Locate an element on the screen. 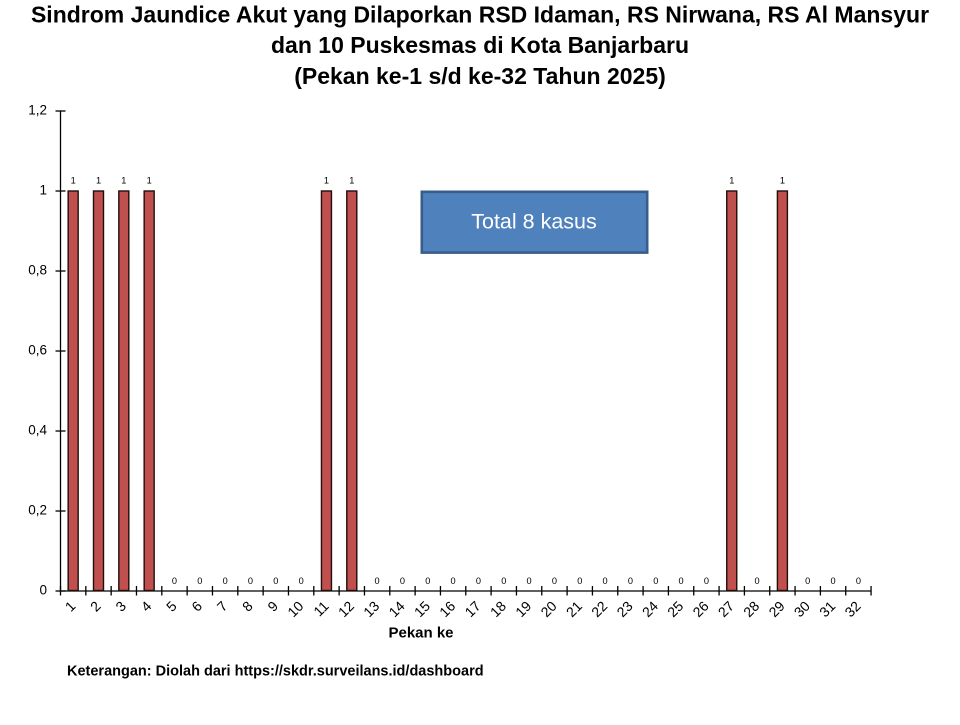  svg-text: 16 is located at coordinates (447, 609).